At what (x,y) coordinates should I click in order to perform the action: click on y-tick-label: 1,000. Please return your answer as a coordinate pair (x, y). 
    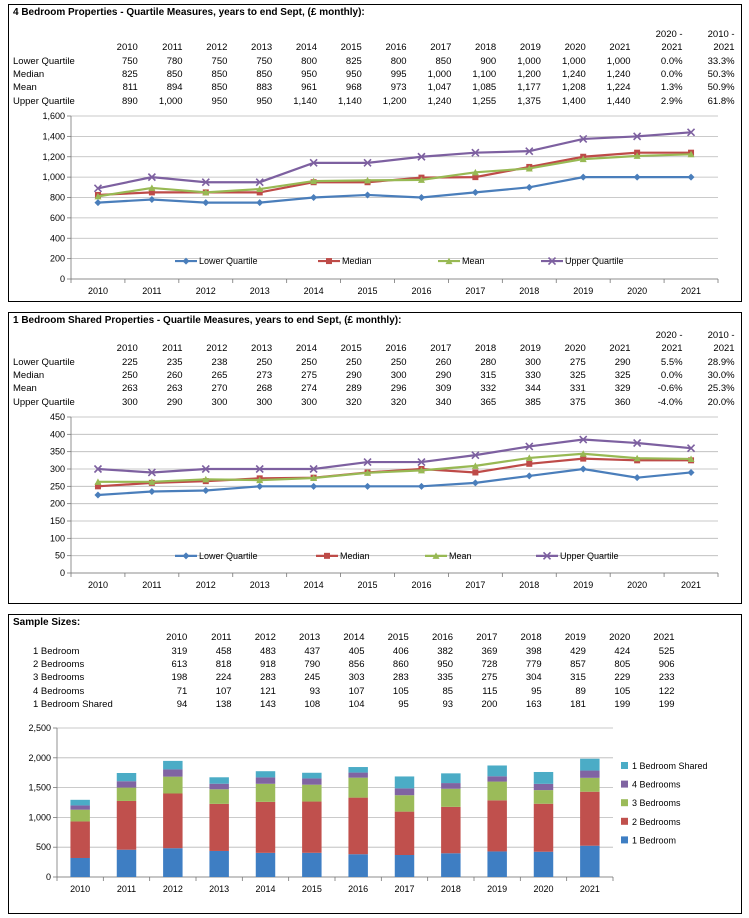
    Looking at the image, I should click on (39, 817).